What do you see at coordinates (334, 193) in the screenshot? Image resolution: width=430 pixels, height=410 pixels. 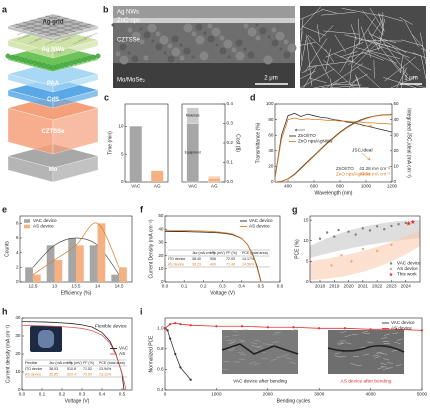 I see `x-axis-label: Wavelength (nm)` at bounding box center [334, 193].